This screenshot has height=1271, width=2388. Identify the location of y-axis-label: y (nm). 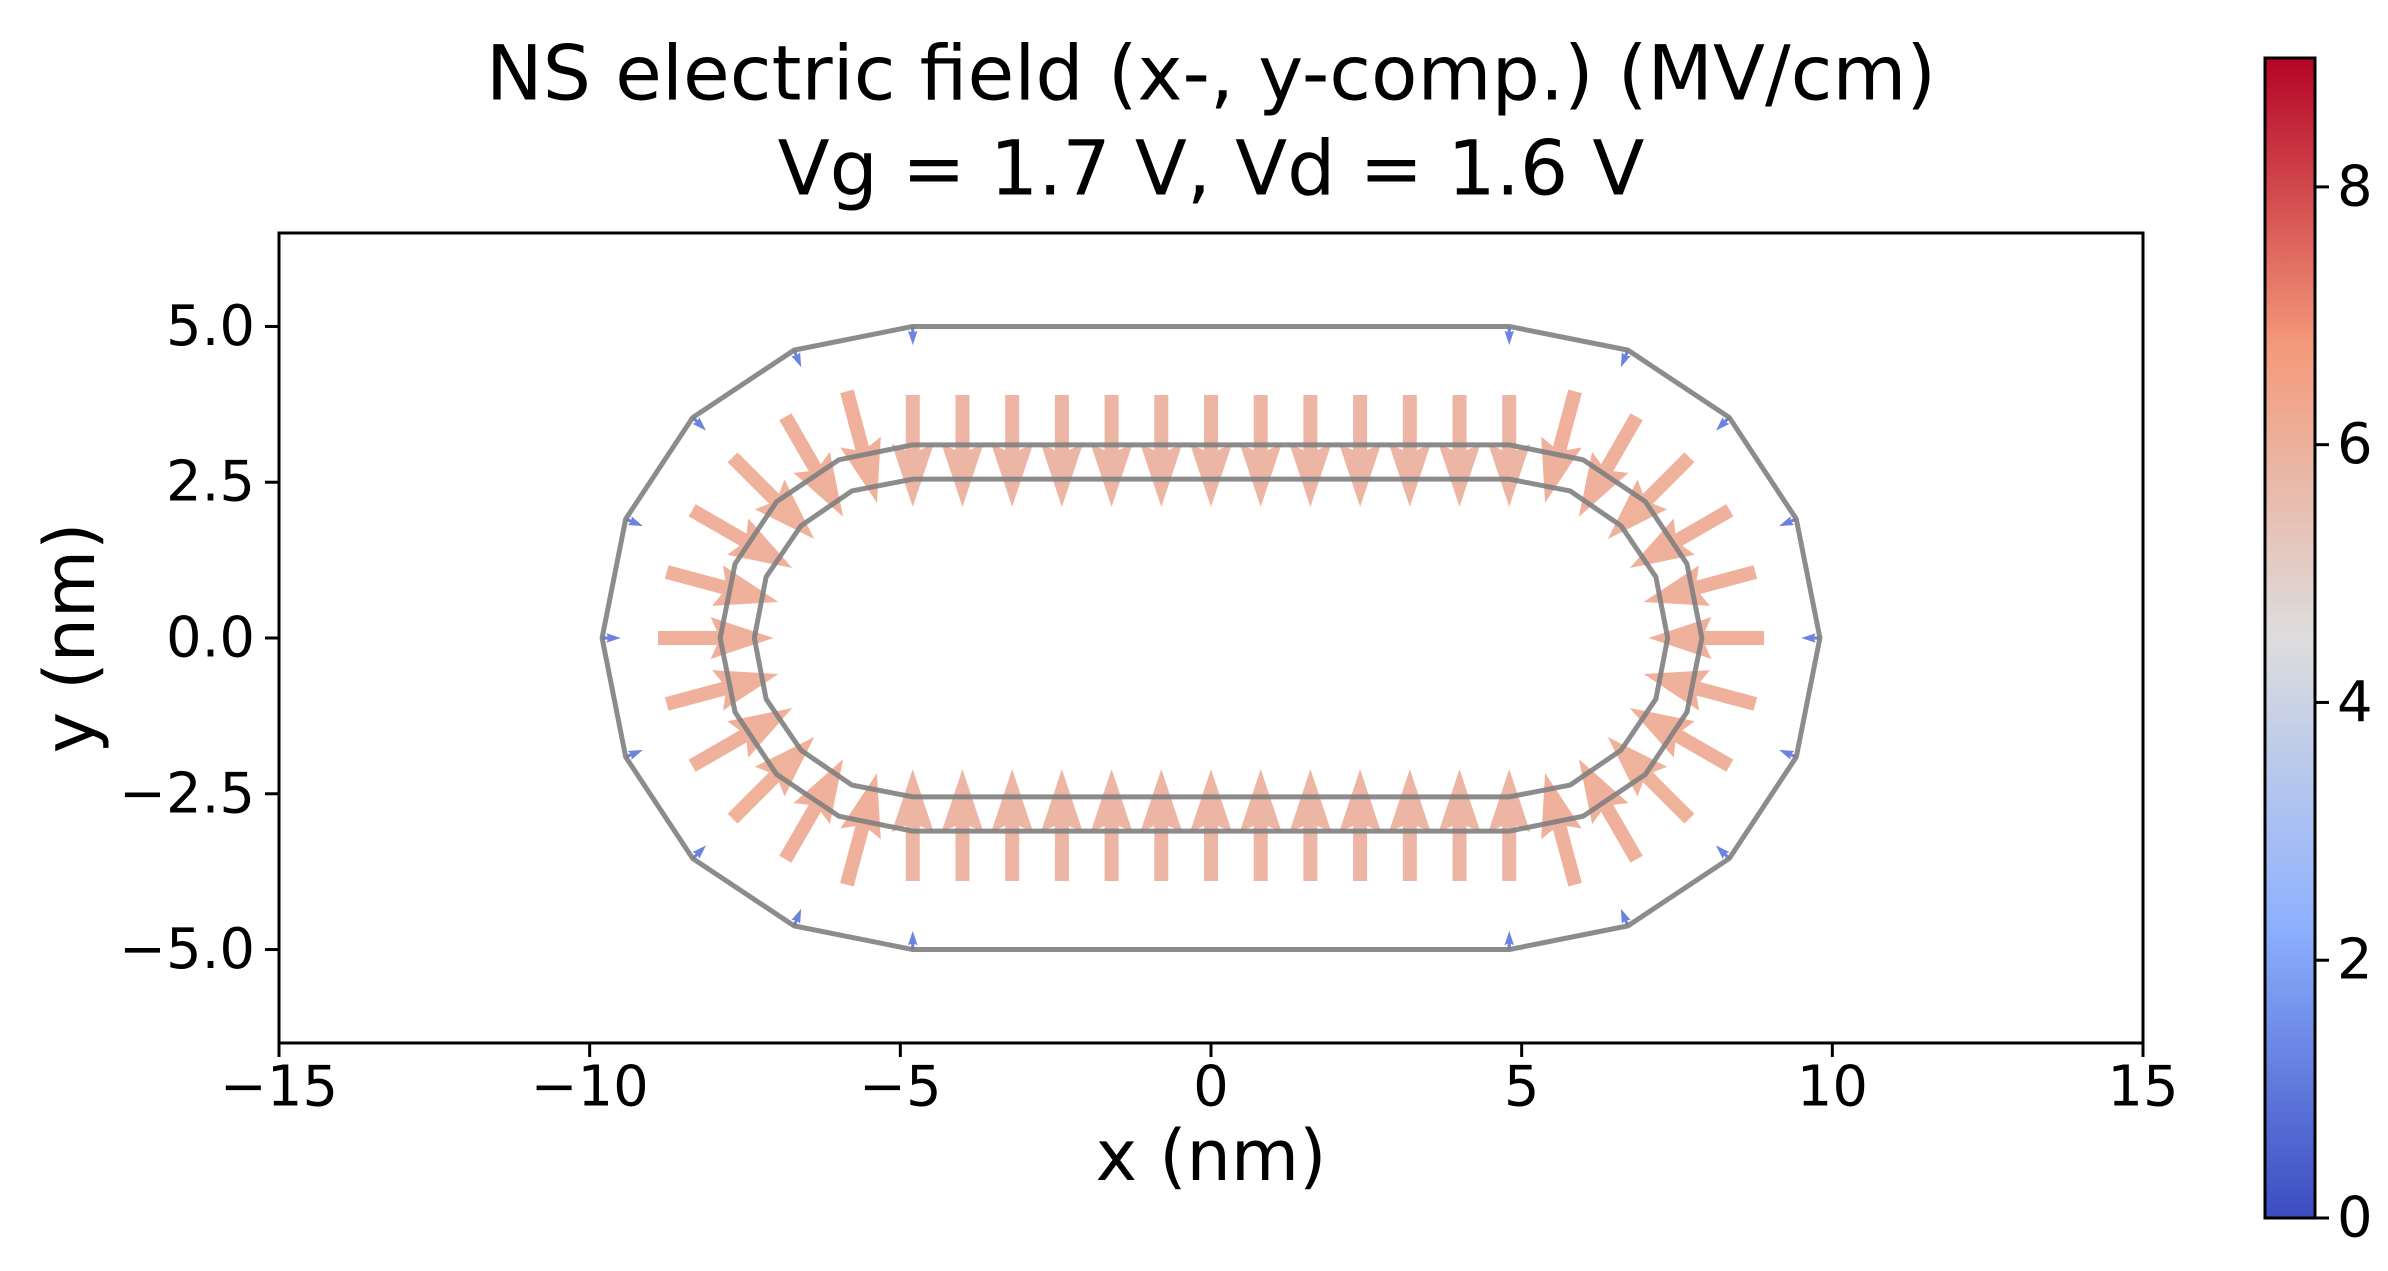
(70, 638).